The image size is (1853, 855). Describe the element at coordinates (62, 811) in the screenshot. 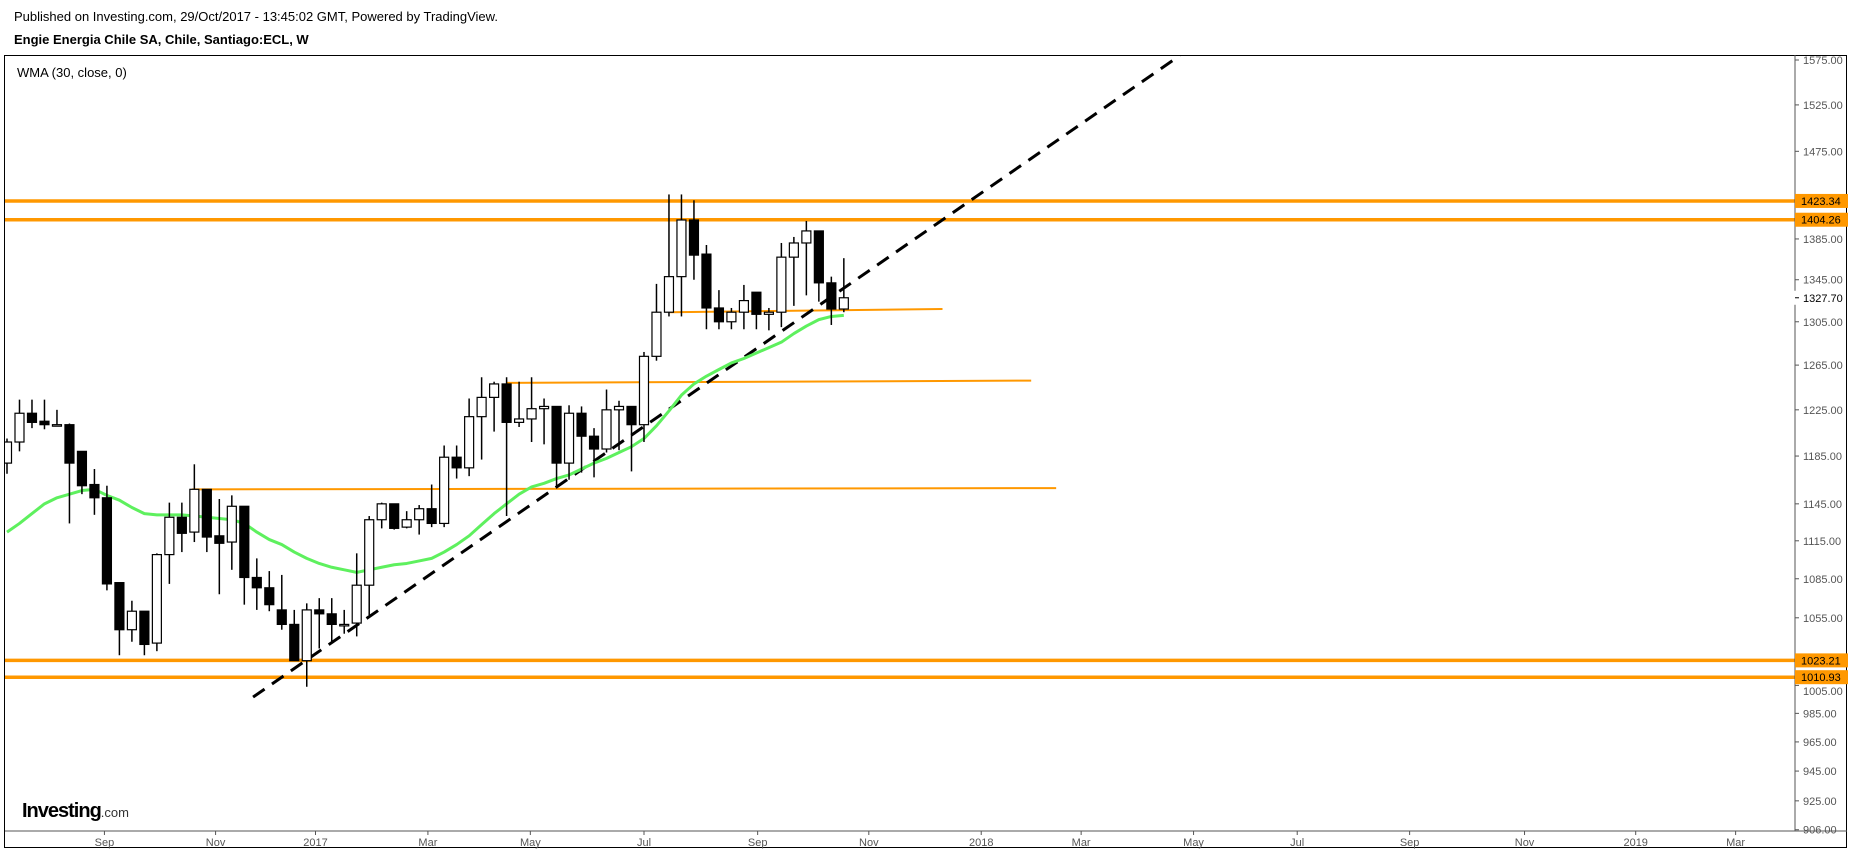

I see `logo-main: Investing` at that location.